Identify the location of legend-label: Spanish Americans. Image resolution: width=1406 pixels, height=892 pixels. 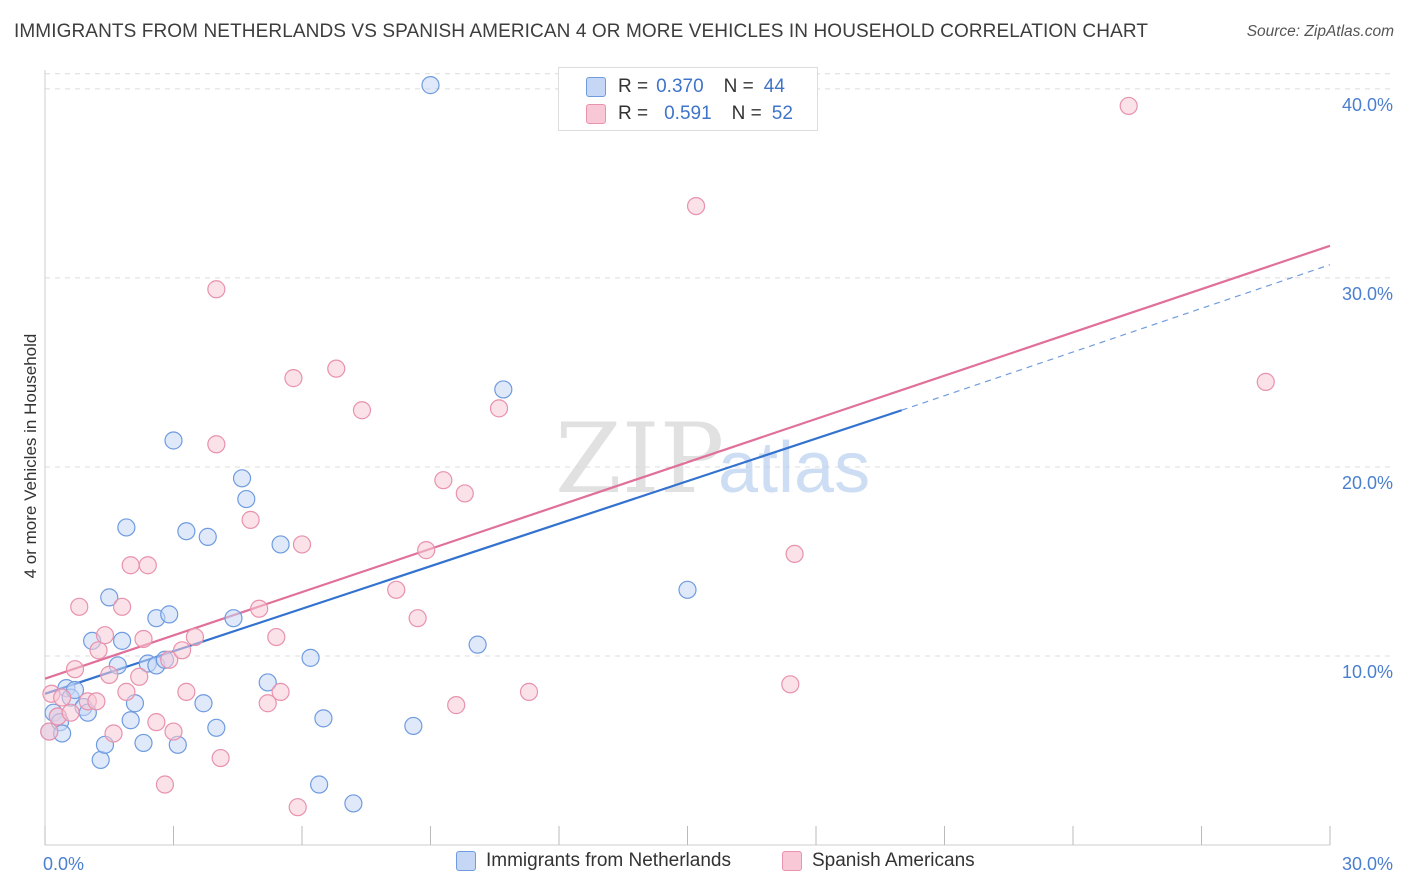
(893, 860).